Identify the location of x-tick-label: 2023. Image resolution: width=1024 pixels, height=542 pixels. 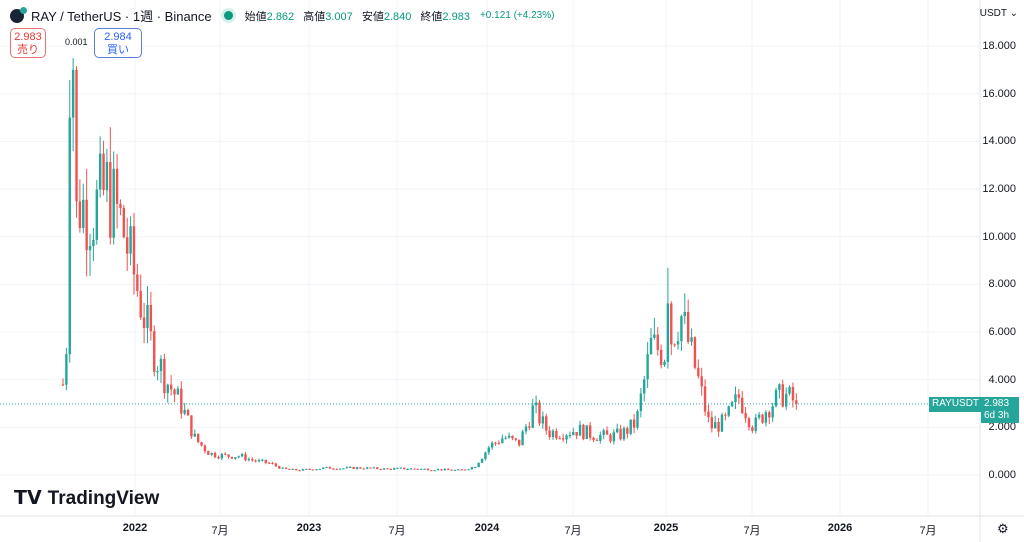
(309, 528).